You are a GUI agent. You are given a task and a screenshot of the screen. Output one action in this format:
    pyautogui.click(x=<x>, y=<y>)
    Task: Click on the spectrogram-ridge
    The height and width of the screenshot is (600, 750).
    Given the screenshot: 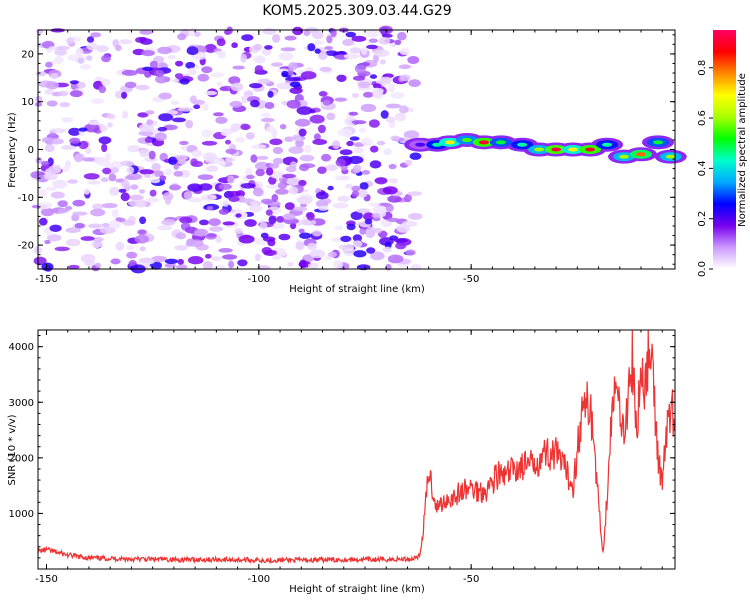 What is the action you would take?
    pyautogui.click(x=545, y=148)
    